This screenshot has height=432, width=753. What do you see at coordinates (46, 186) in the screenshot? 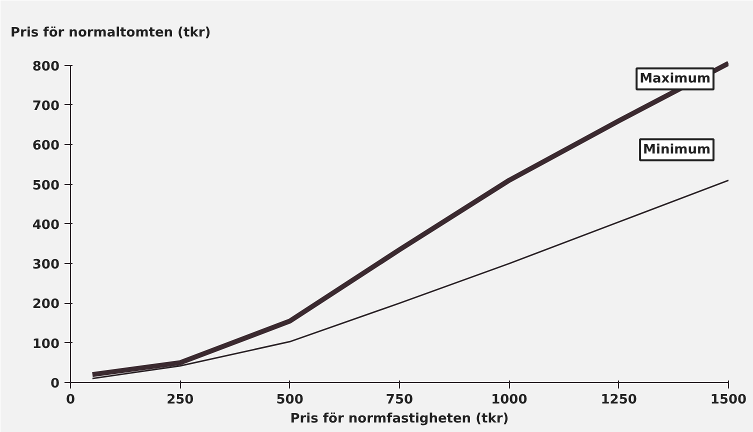
I see `y-tick-label: 500` at bounding box center [46, 186].